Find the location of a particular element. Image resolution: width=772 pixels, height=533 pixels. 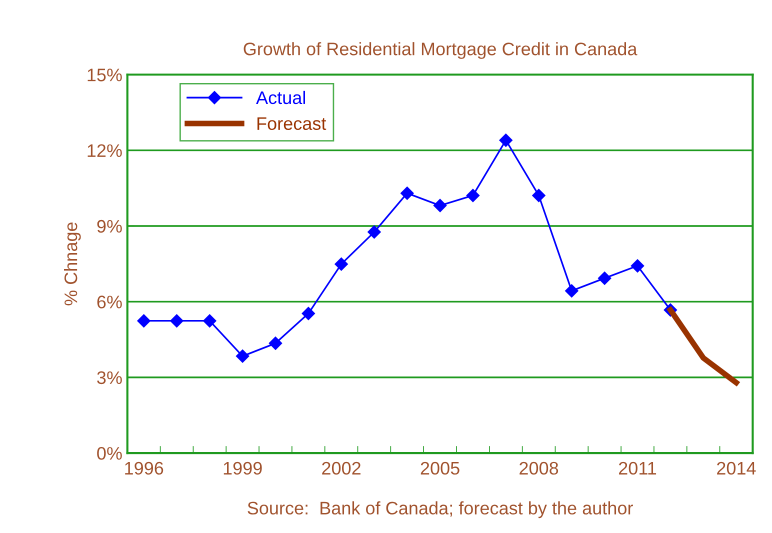

y-tick-label: 3% is located at coordinates (109, 377).